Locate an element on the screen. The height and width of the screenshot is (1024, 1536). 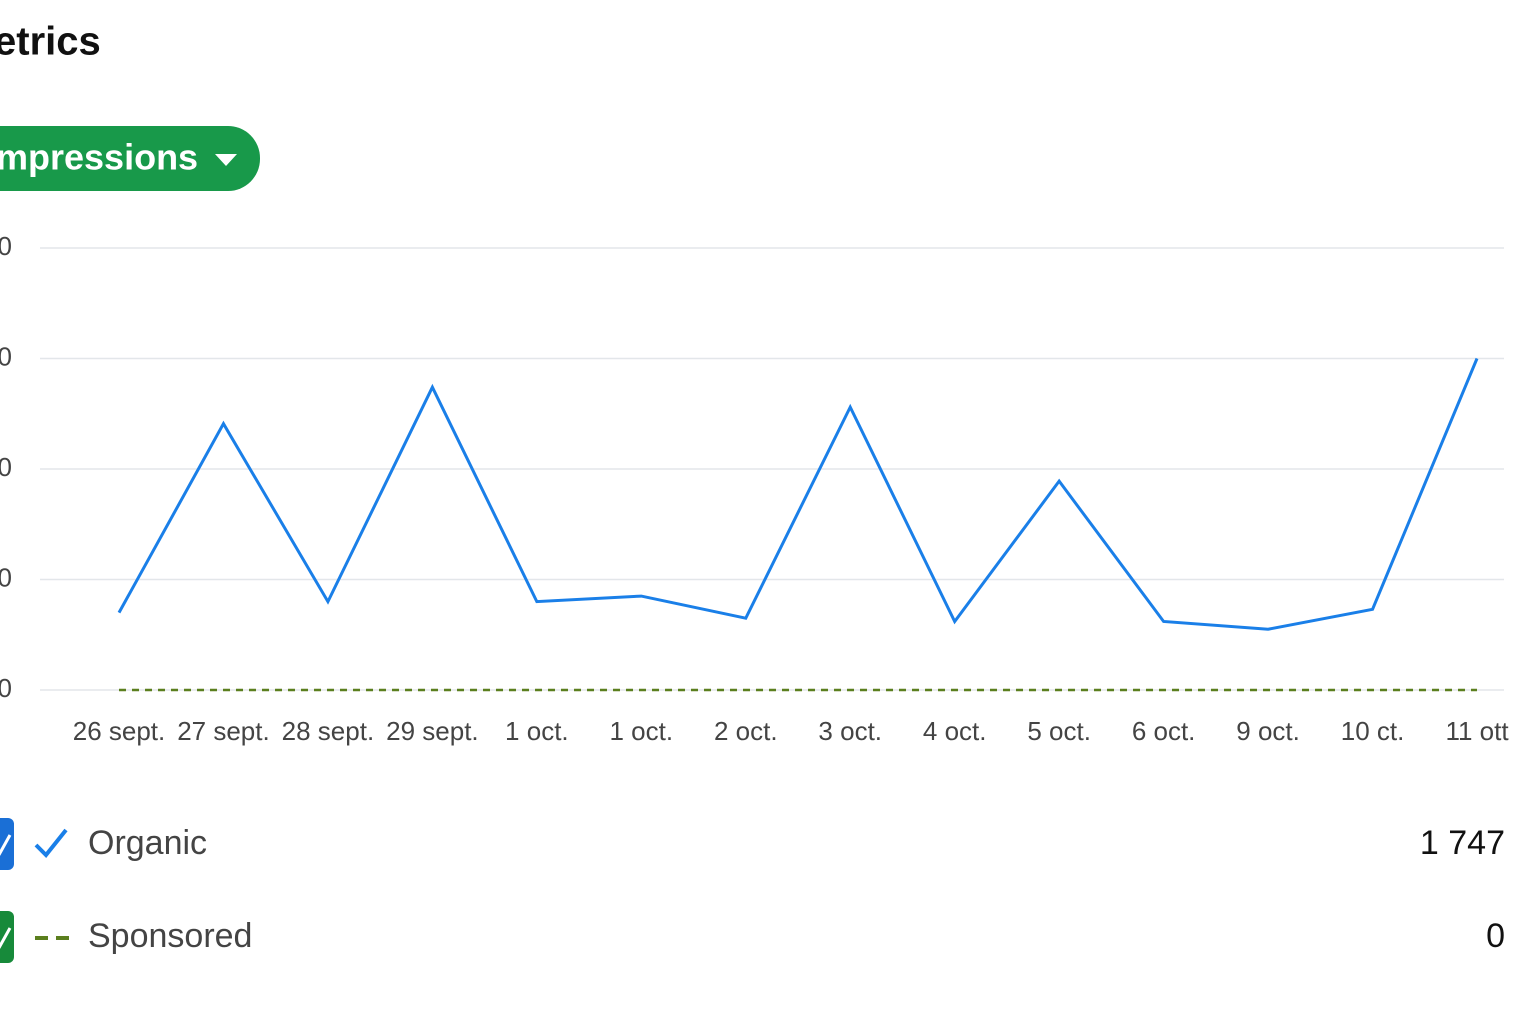
metric-dropdown: mpressions is located at coordinates (130, 158).